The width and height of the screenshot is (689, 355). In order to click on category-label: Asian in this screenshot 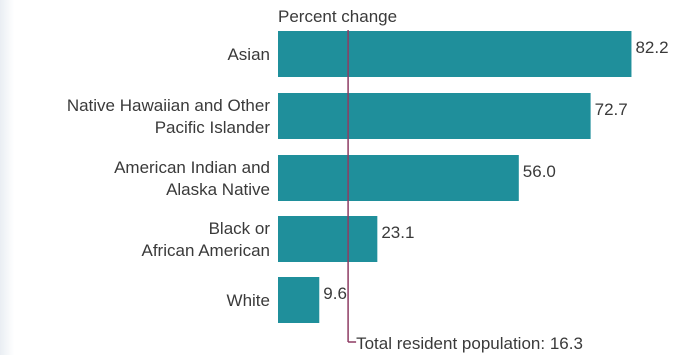, I will do `click(248, 54)`.